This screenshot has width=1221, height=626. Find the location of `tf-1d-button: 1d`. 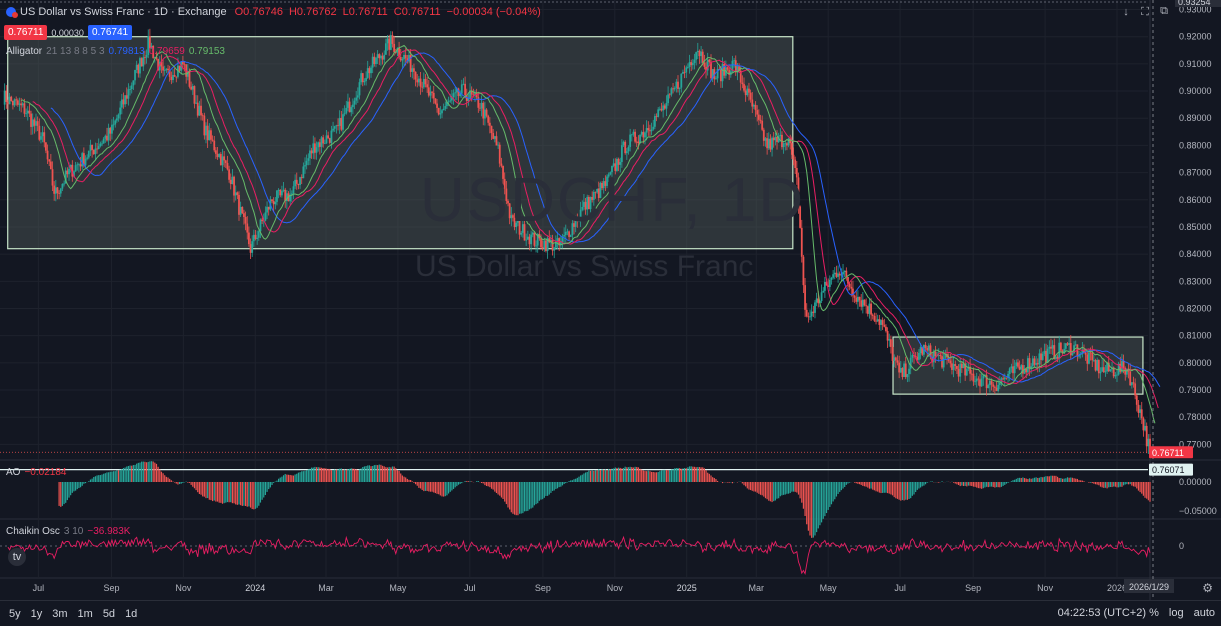

tf-1d-button: 1d is located at coordinates (131, 614).